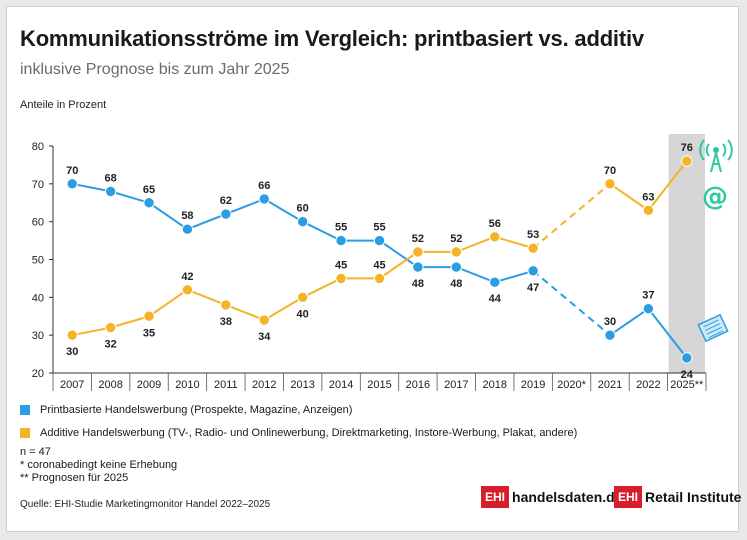  What do you see at coordinates (693, 497) in the screenshot?
I see `logo-text: Retail Institute` at bounding box center [693, 497].